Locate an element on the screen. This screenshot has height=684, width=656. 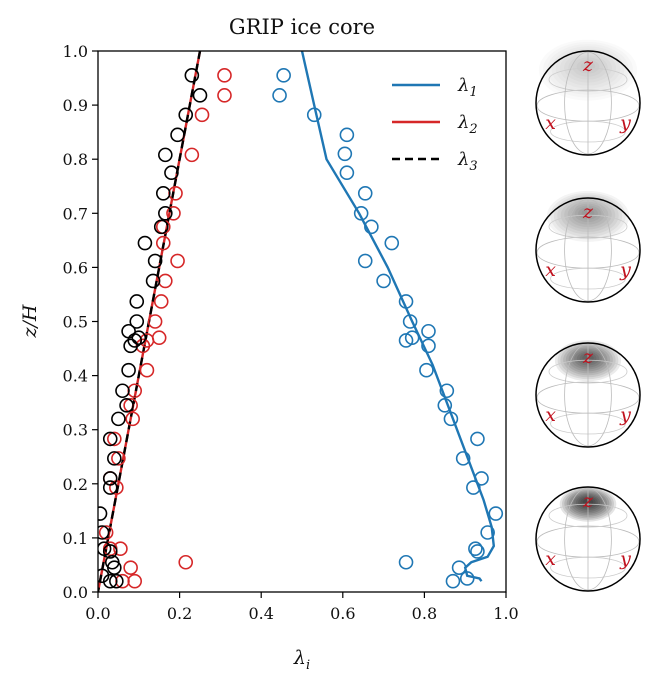
orientation-globes: z x y z x y z x y z x y is located at coordinates (588, 321).